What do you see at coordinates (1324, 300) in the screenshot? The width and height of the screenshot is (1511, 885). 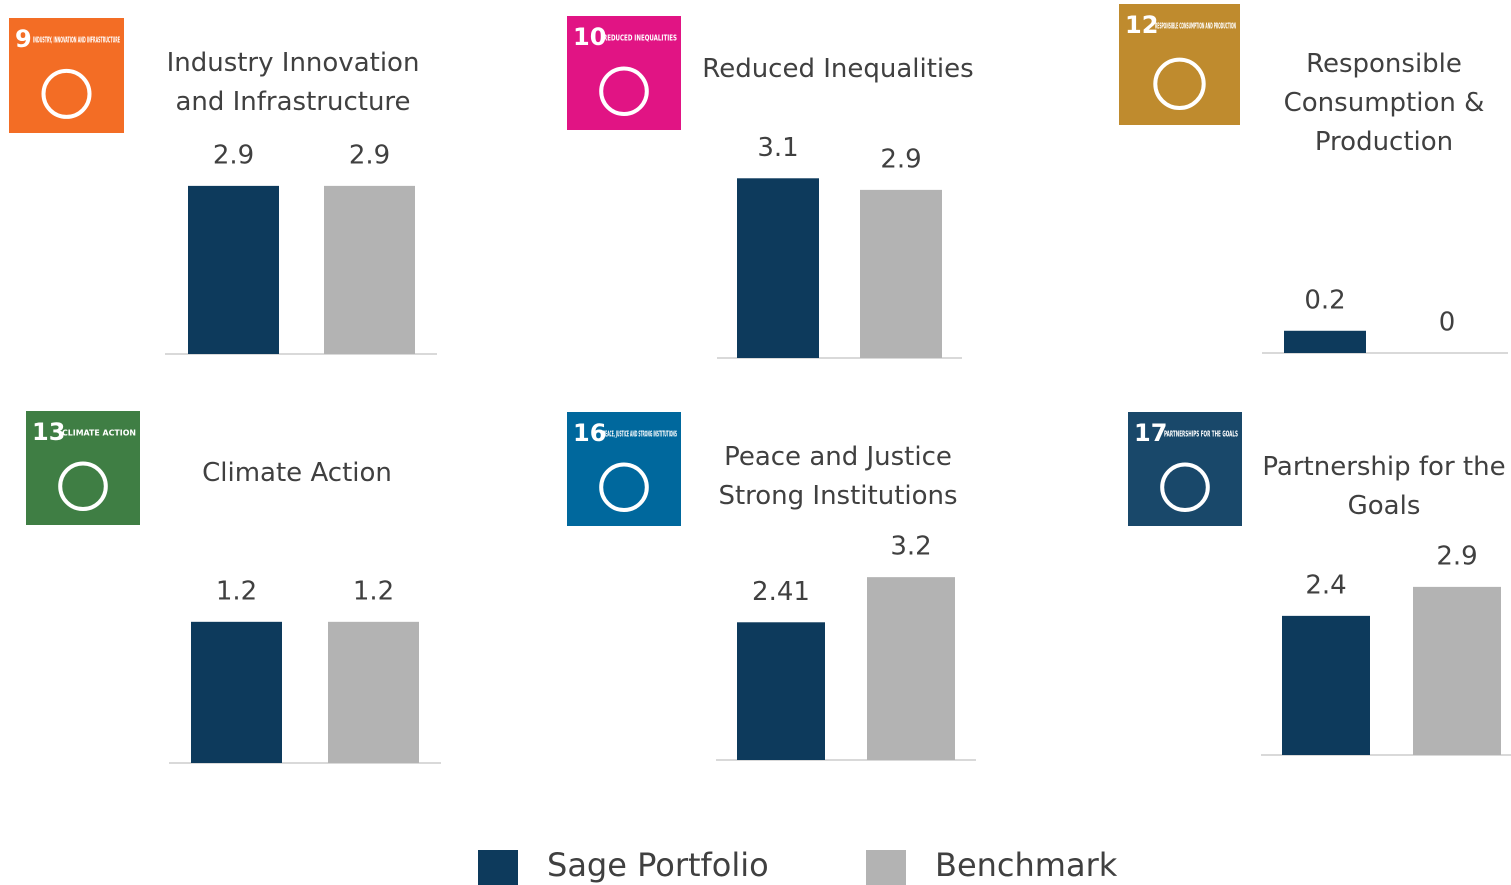 I see `value-label: 0.2` at bounding box center [1324, 300].